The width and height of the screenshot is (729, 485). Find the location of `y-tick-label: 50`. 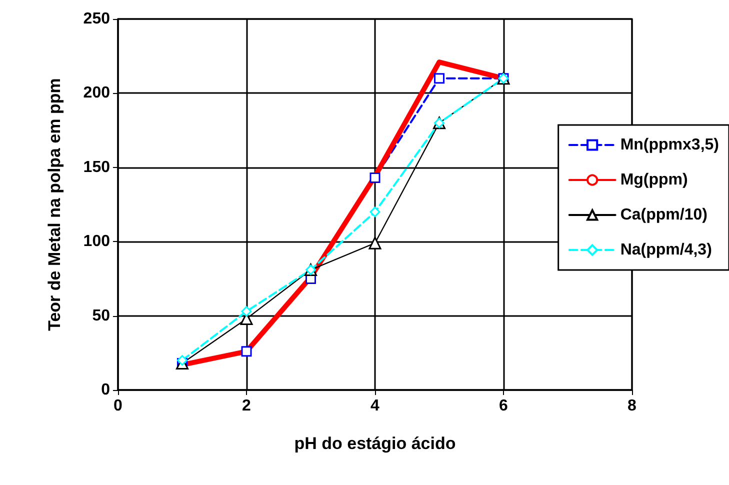

y-tick-label: 50 is located at coordinates (101, 315).